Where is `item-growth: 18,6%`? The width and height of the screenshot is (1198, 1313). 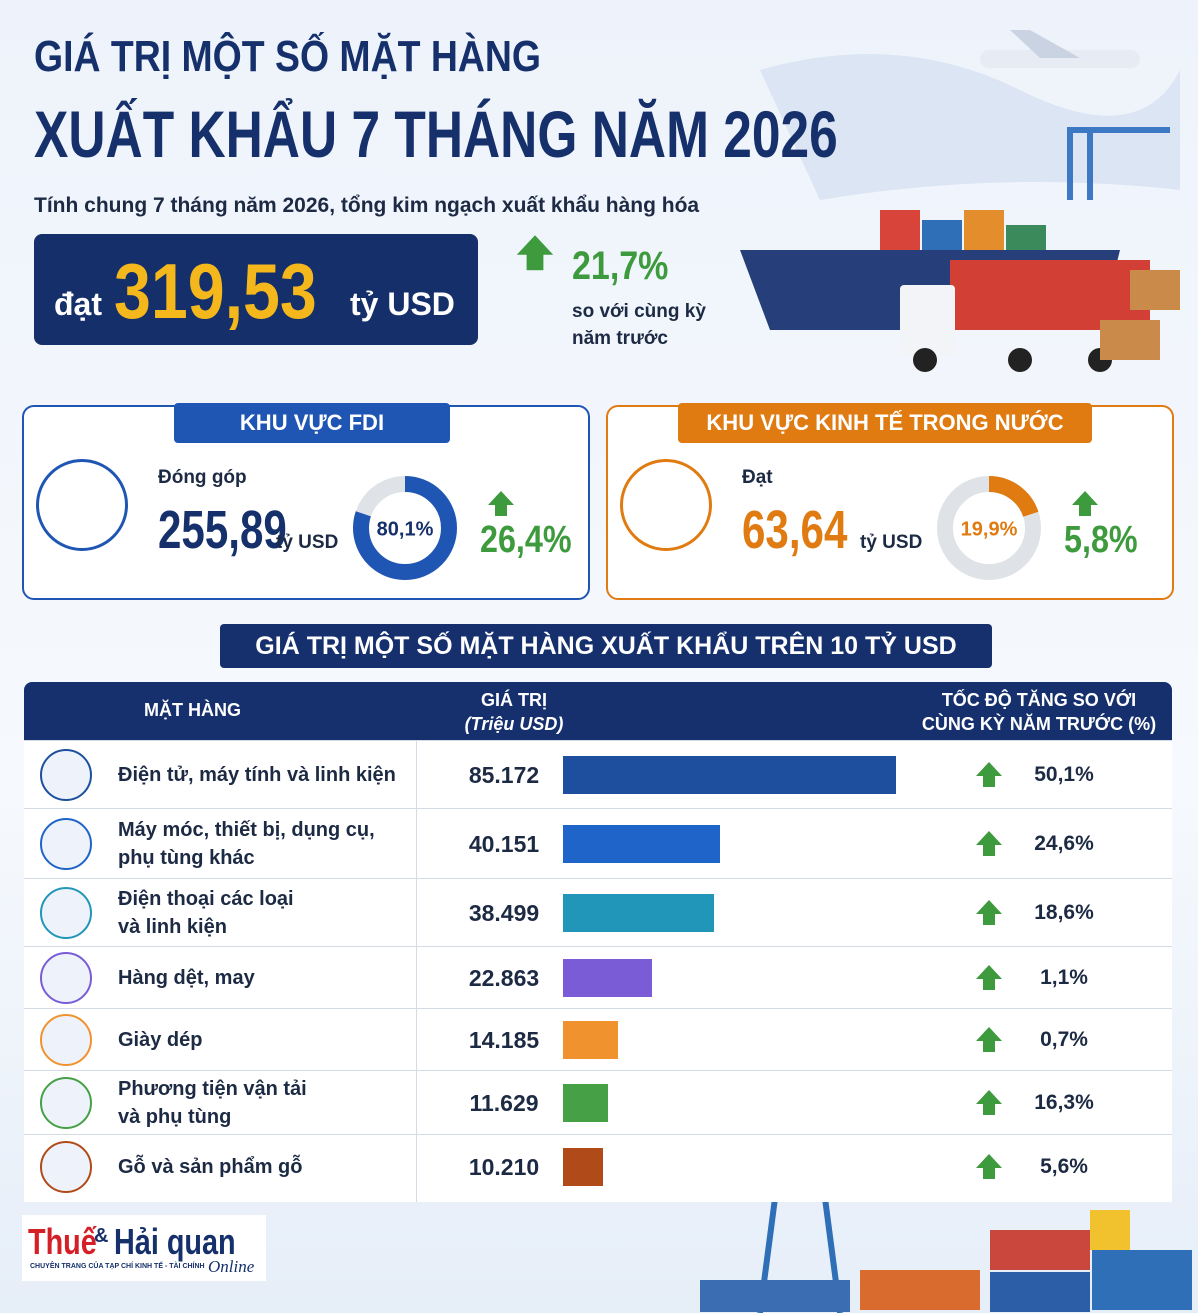
item-growth: 18,6% is located at coordinates (1064, 912).